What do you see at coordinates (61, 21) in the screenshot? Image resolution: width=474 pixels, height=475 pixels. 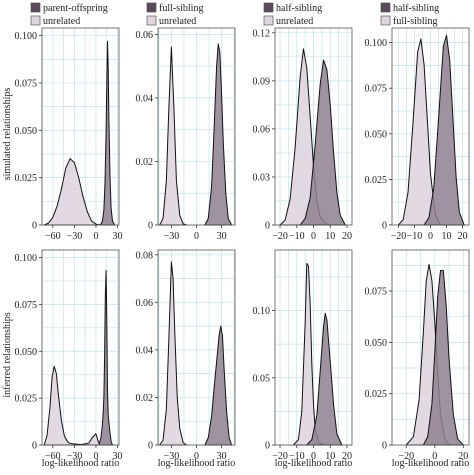 I see `legend-label: unrelated` at bounding box center [61, 21].